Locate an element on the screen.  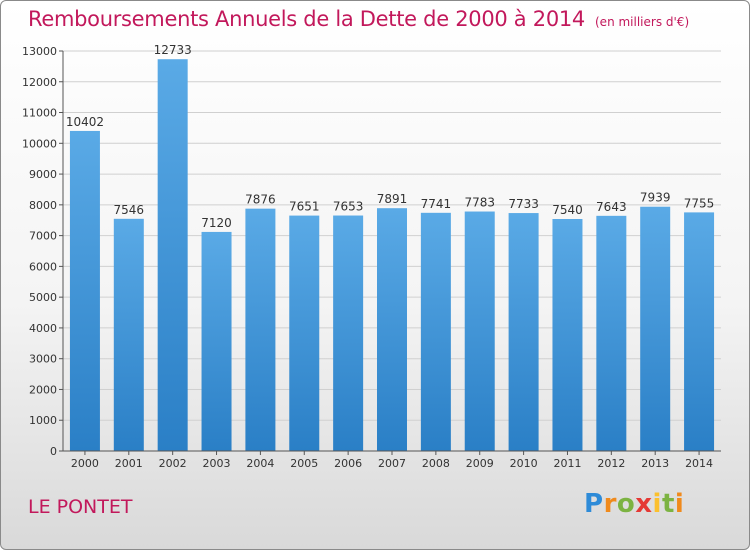
data-label-2002: 12733 is located at coordinates (173, 50).